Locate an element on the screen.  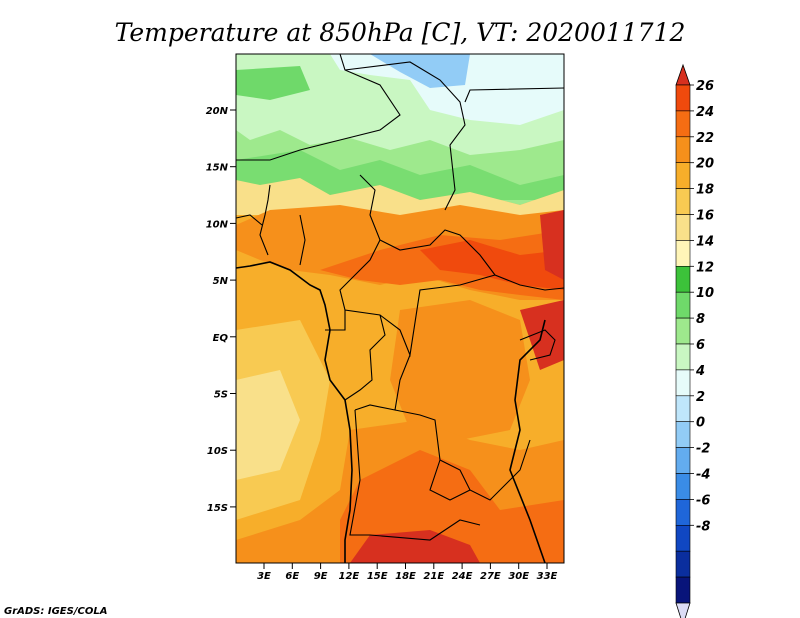
colorbar-tick-label: 6 is located at coordinates (700, 345).